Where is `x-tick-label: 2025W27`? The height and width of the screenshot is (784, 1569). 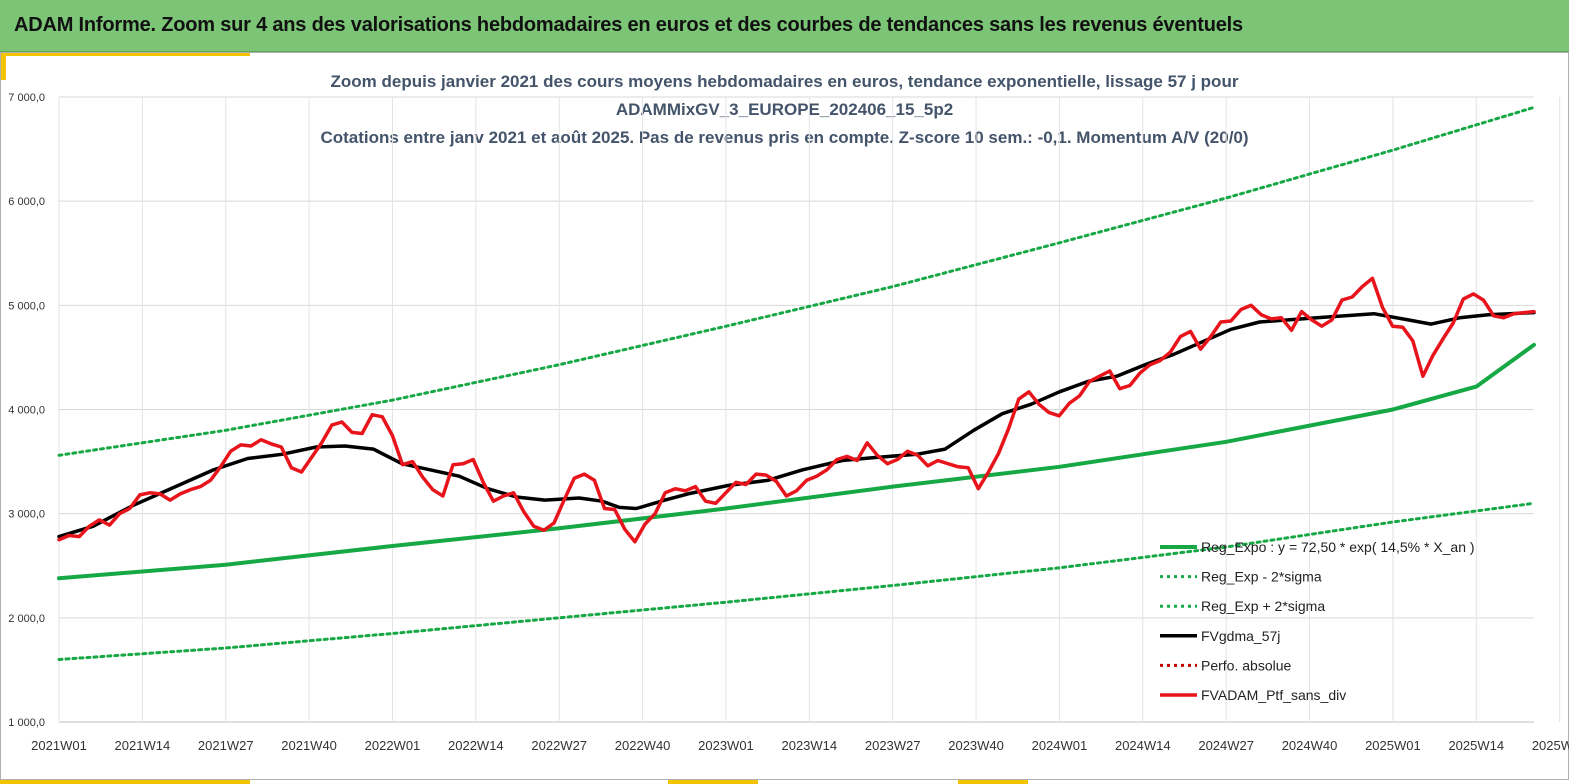 x-tick-label: 2025W27 is located at coordinates (1550, 745).